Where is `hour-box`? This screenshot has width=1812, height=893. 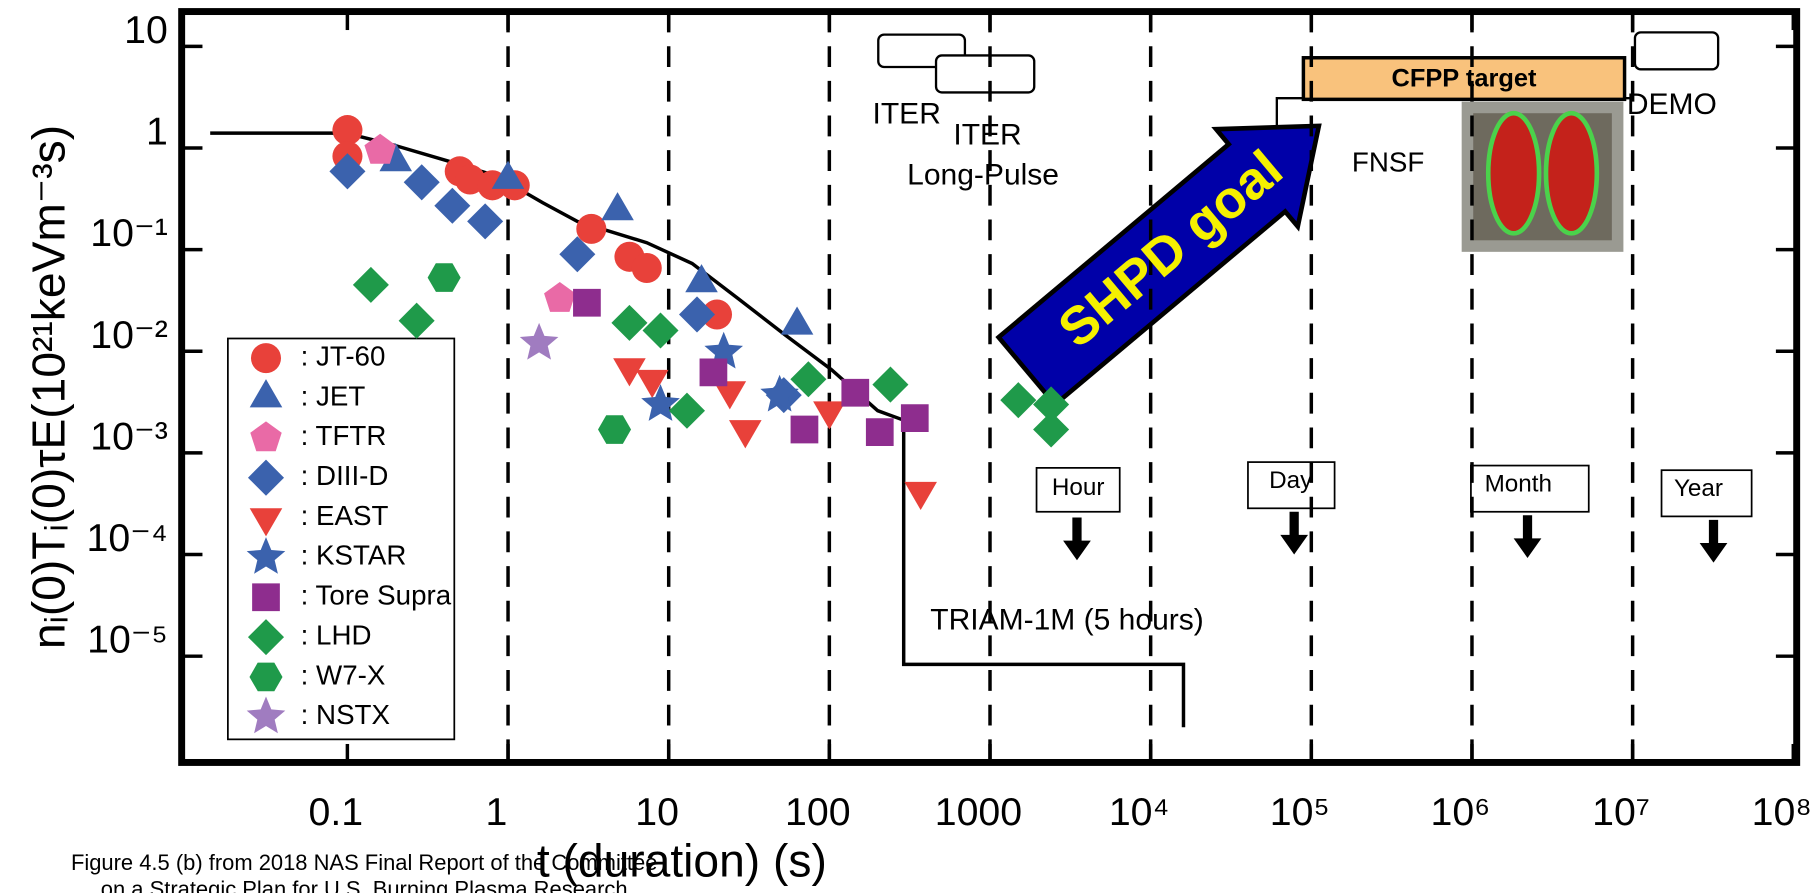
hour-box is located at coordinates (1078, 490).